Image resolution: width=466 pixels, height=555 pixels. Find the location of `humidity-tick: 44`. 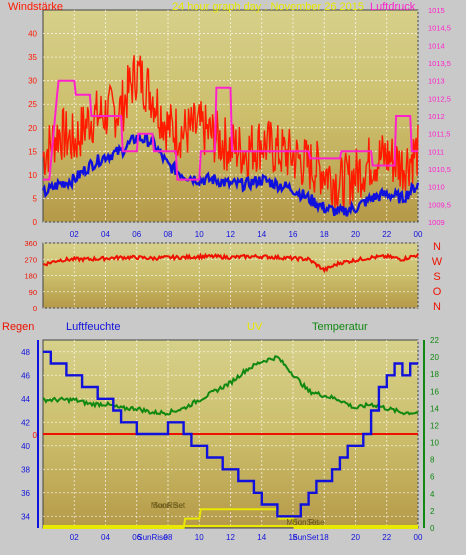

humidity-tick: 44 is located at coordinates (25, 399).